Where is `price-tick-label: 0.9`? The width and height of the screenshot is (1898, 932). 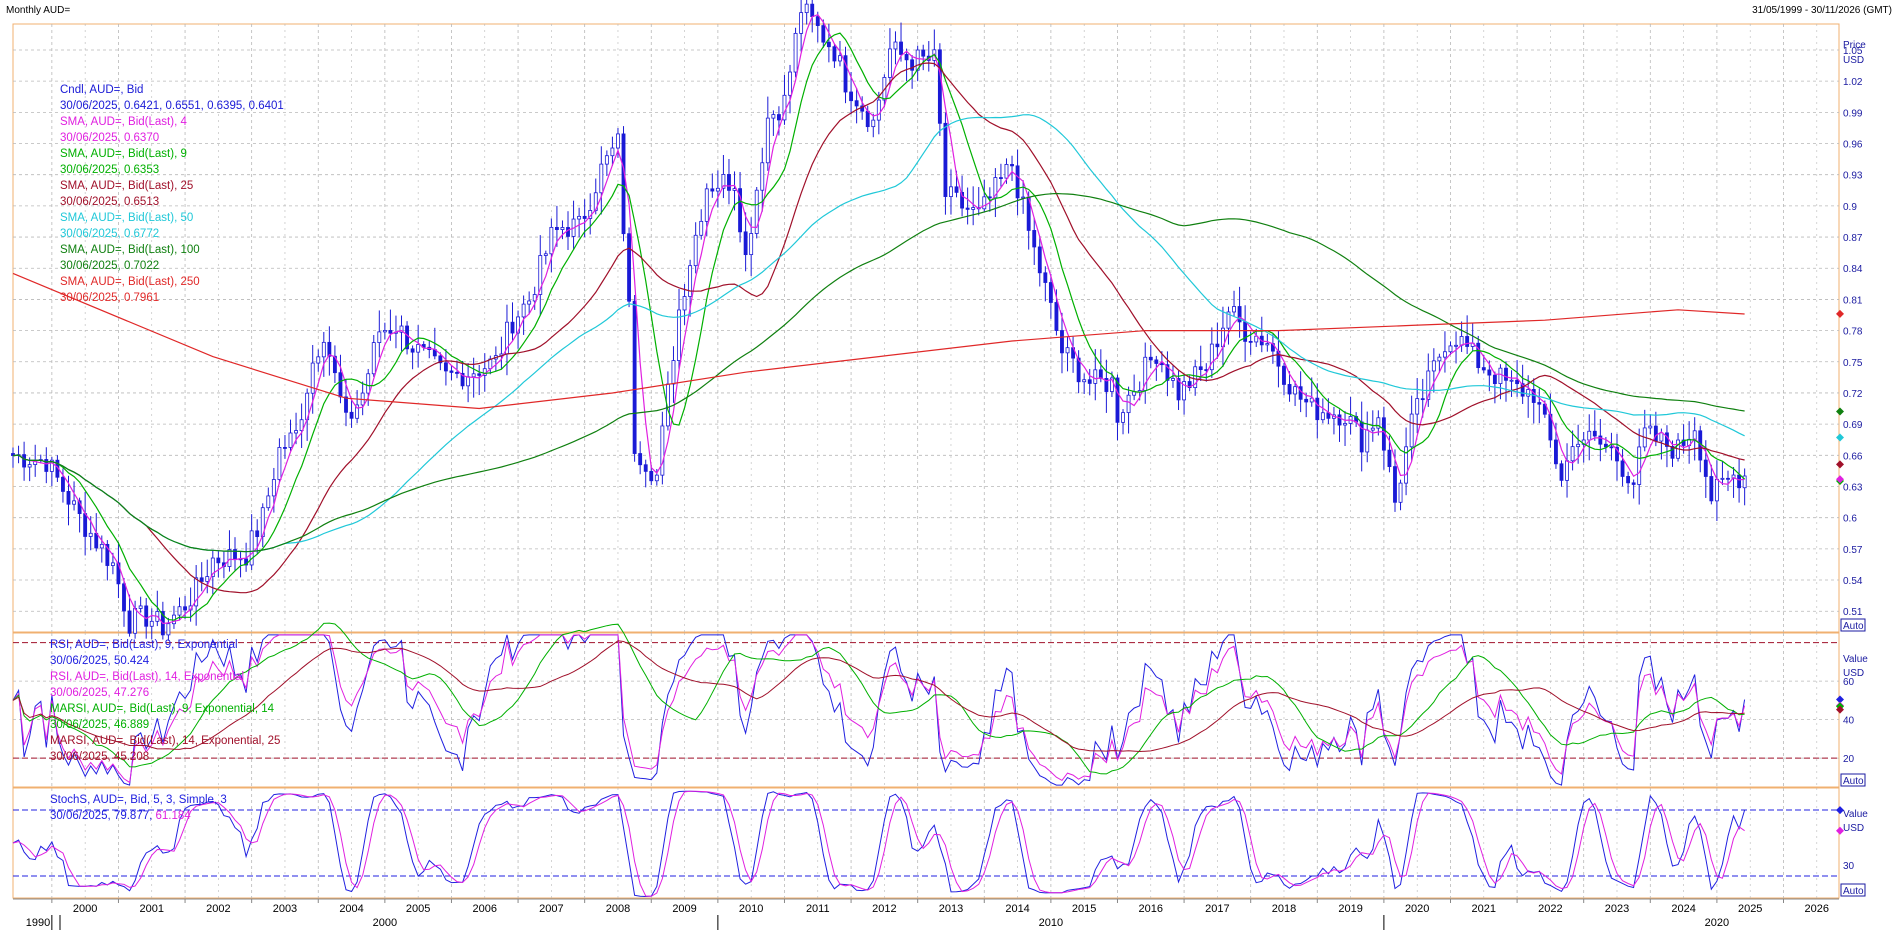 price-tick-label: 0.9 is located at coordinates (1850, 207).